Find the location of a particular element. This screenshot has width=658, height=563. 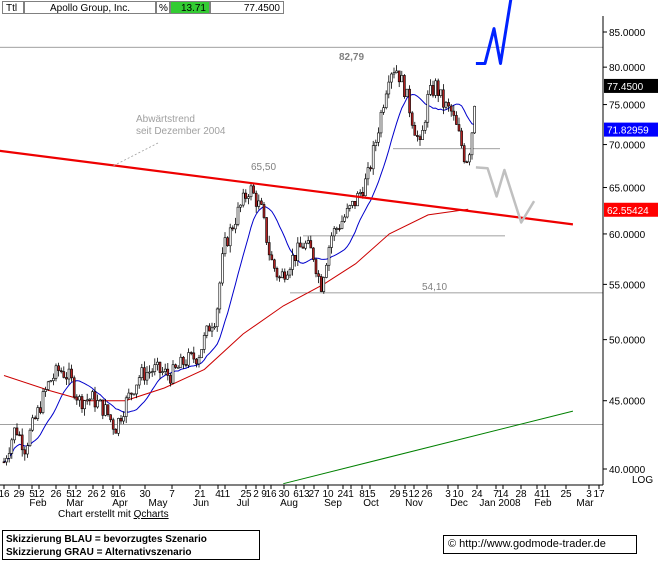

pct-label: % is located at coordinates (163, 8).